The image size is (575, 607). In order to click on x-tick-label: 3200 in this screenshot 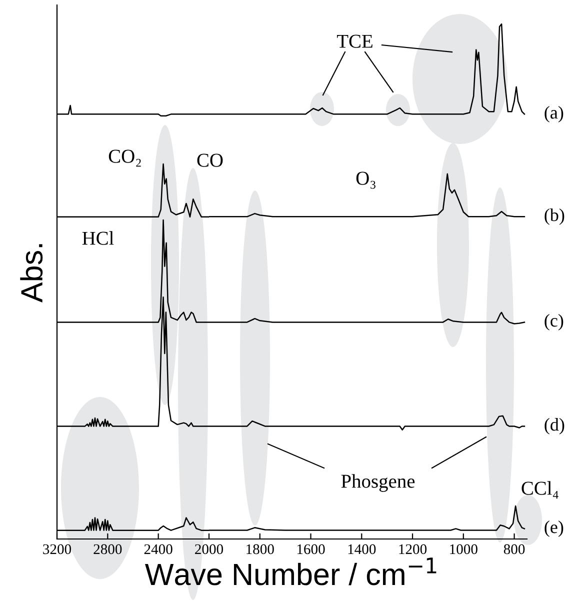, I will do `click(57, 549)`.